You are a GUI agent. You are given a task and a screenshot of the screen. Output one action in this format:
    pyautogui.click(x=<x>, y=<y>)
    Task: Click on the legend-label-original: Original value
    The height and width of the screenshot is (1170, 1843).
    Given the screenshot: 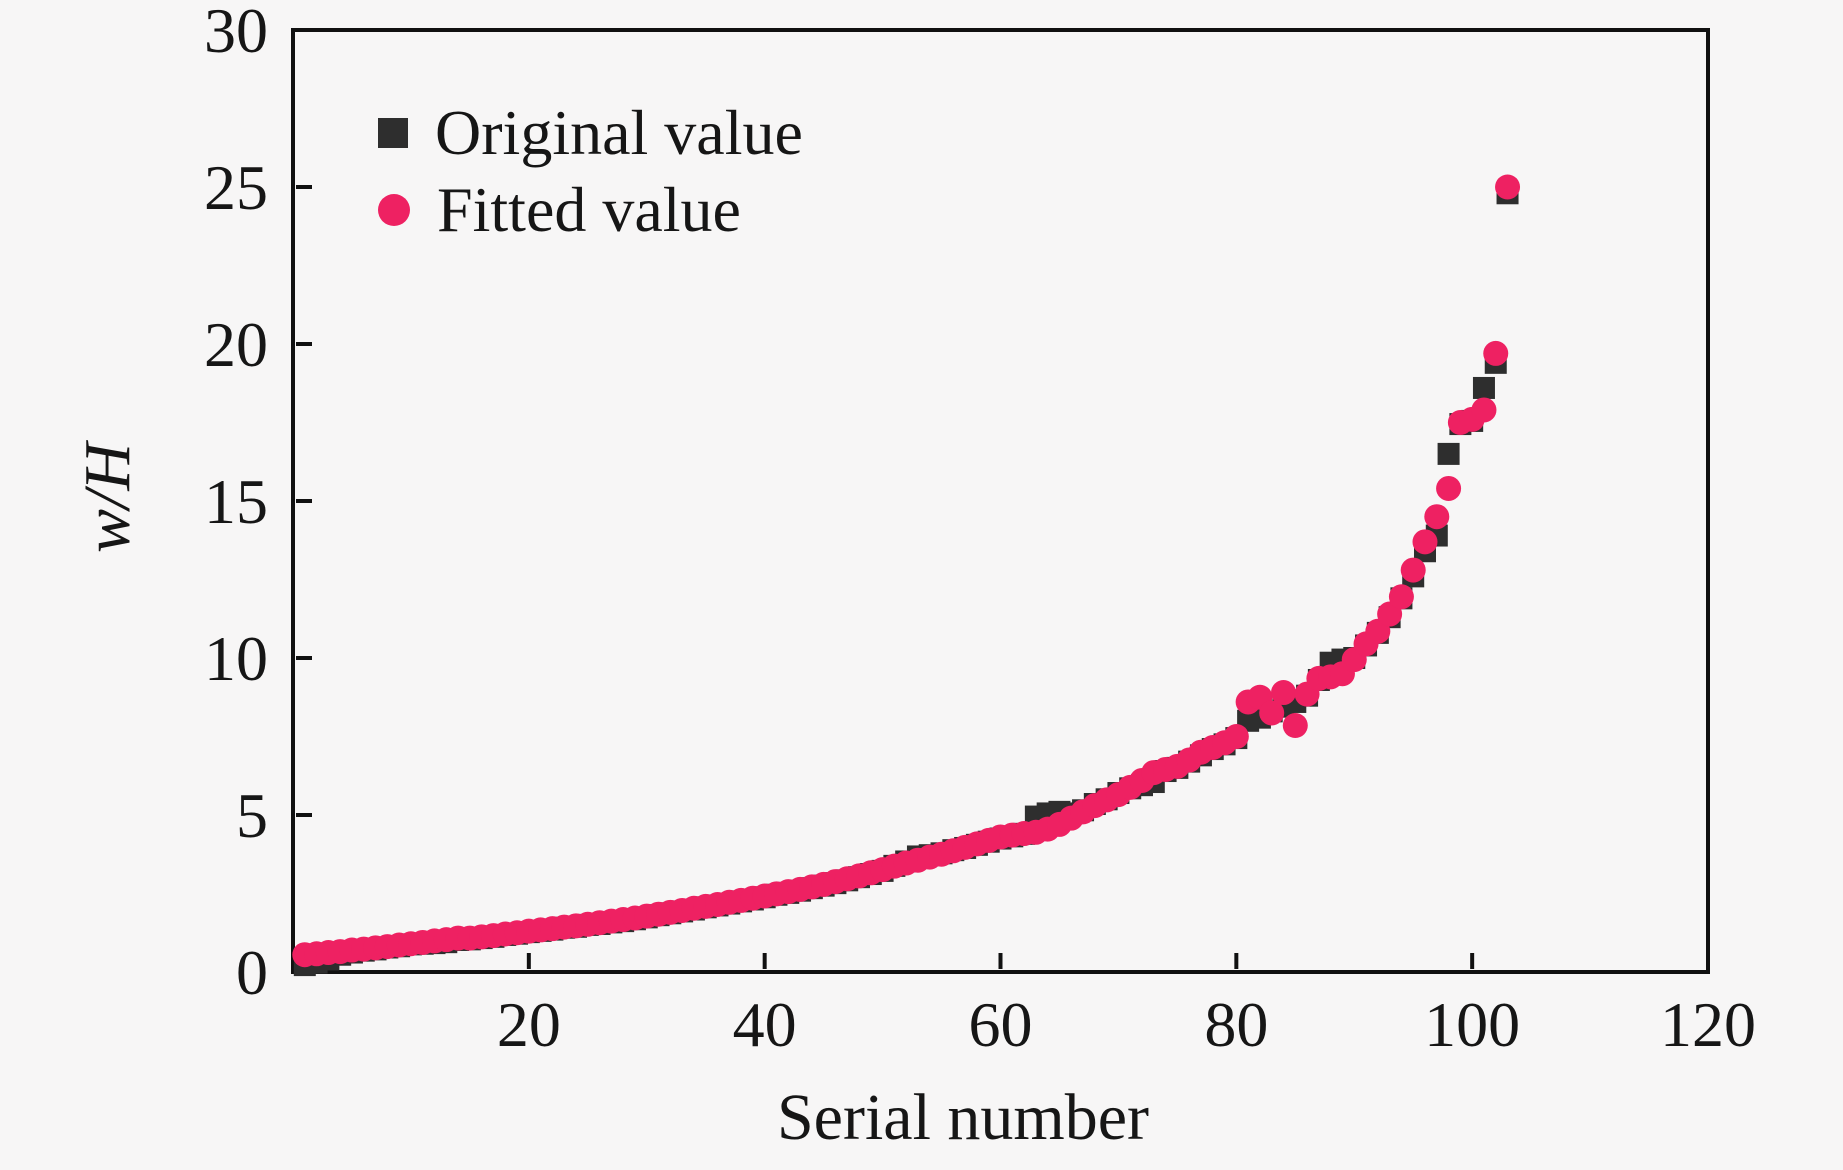 What is the action you would take?
    pyautogui.click(x=619, y=132)
    